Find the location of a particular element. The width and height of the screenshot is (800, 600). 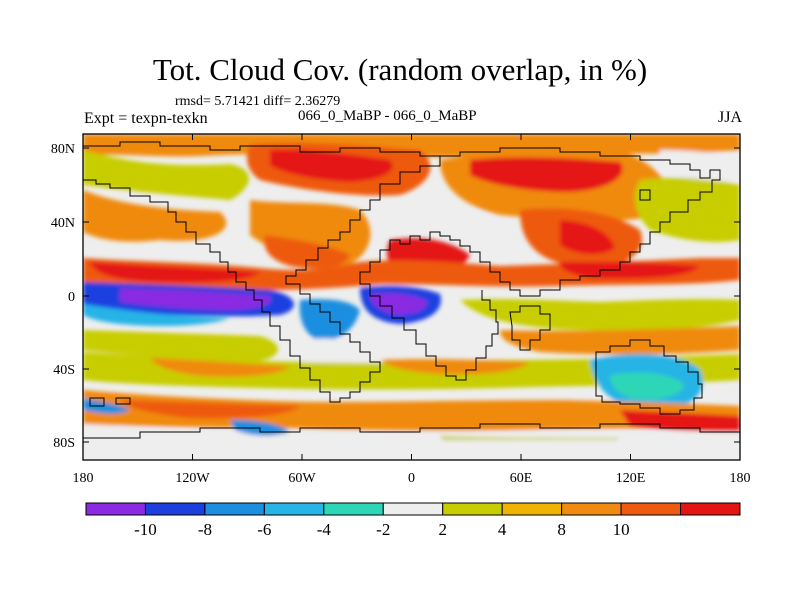

lon-tick-label: 60E is located at coordinates (521, 478).